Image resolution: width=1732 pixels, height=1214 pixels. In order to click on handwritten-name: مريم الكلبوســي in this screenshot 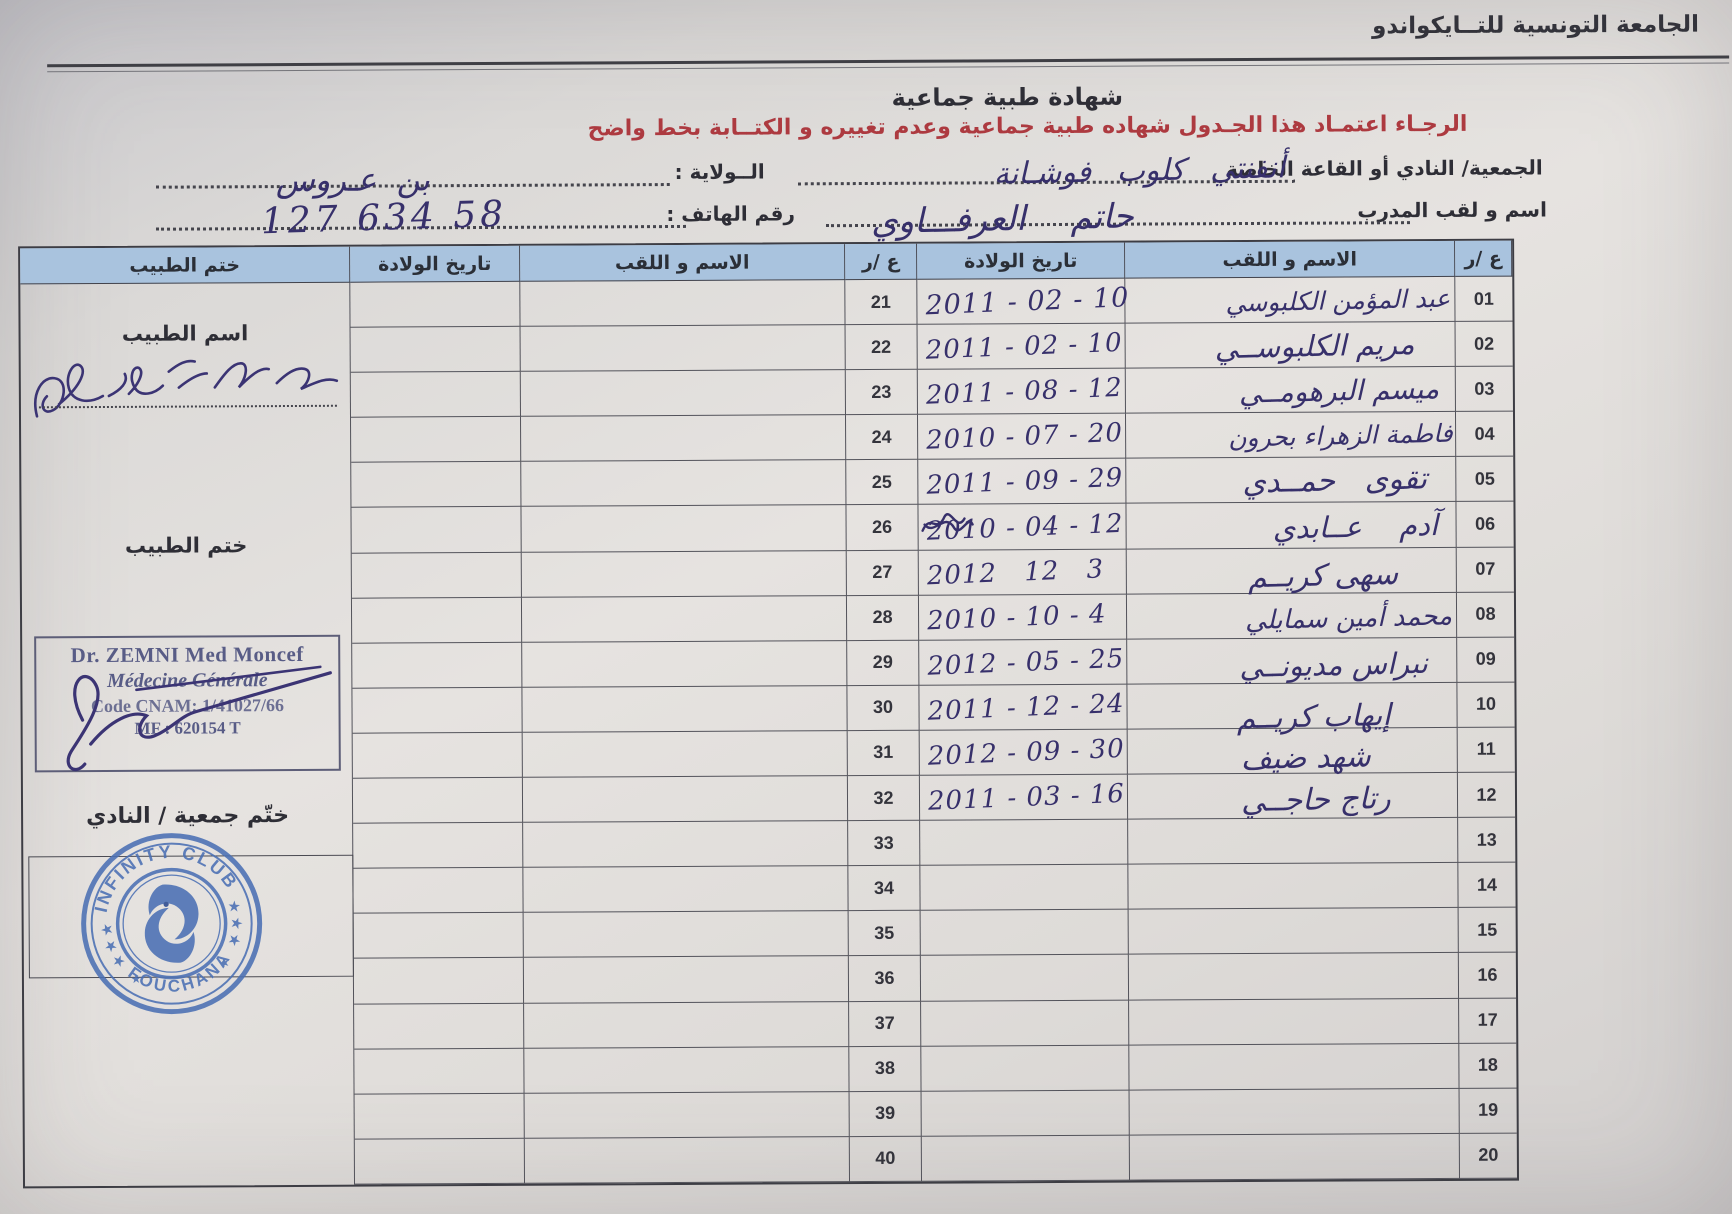, I will do `click(1315, 346)`.